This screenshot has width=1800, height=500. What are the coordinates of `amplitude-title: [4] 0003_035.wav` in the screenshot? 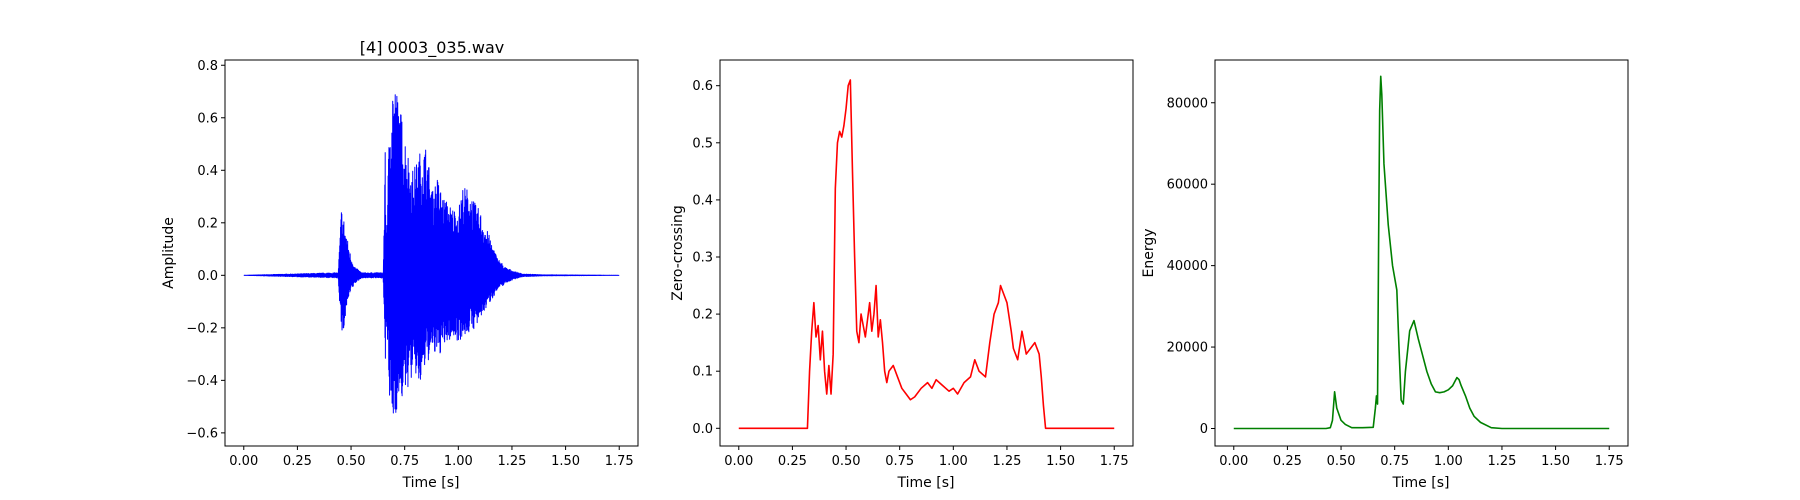 It's located at (432, 48).